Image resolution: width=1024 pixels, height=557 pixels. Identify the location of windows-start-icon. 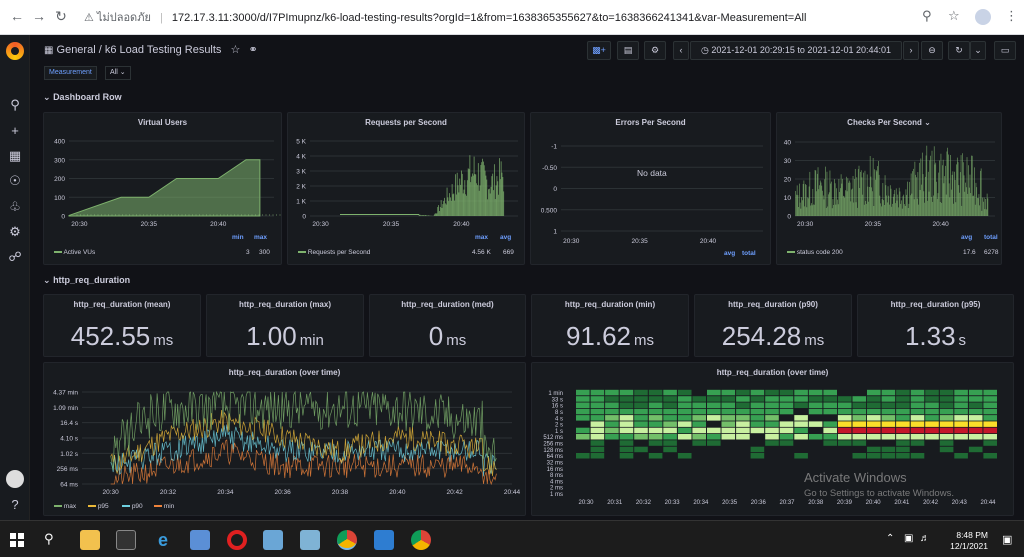
(17, 540).